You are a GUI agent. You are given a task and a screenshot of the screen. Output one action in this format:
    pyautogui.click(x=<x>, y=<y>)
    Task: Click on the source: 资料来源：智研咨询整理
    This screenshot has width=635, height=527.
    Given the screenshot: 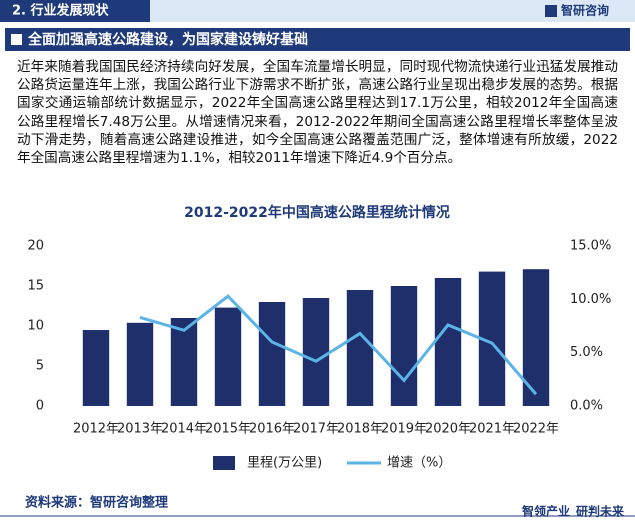 What is the action you would take?
    pyautogui.click(x=96, y=503)
    